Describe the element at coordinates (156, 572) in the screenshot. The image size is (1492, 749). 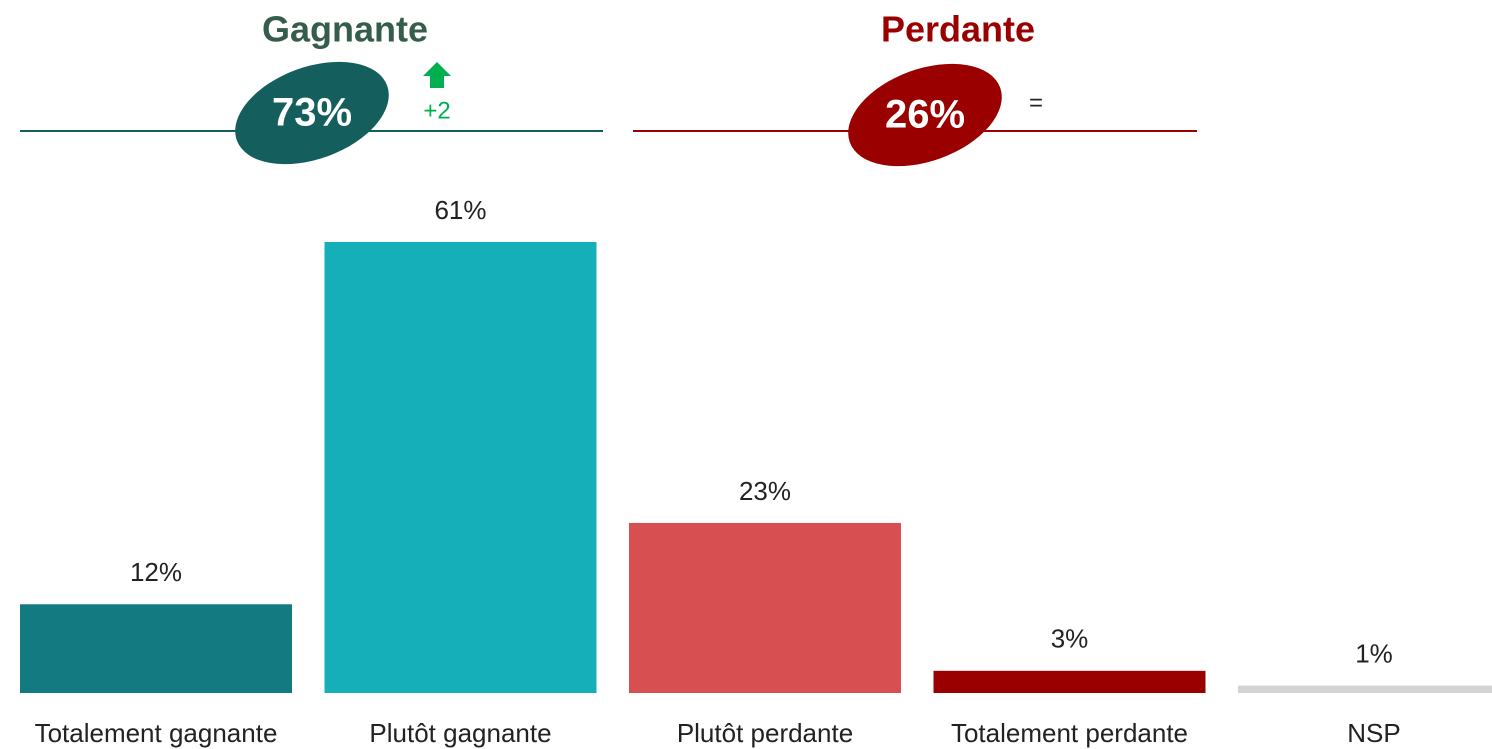
I see `value-label: 12%` at that location.